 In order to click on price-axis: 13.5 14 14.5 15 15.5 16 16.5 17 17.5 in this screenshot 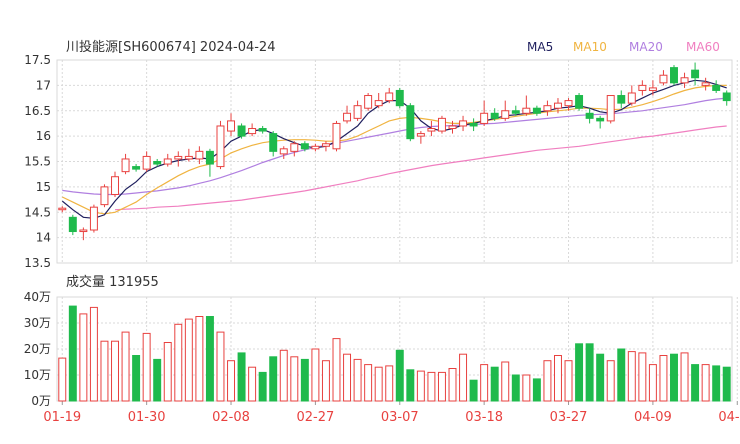, I will do `click(37, 161)`.